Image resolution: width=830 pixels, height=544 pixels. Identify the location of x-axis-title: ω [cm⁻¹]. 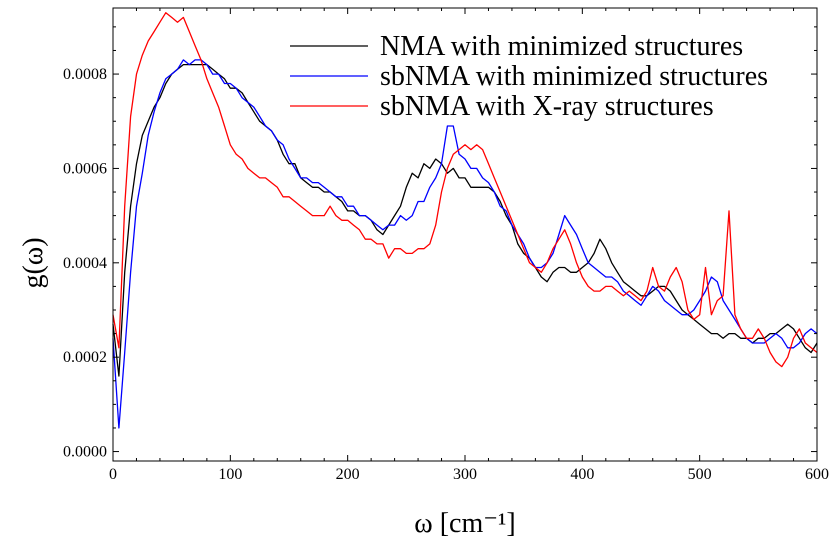
(464, 523).